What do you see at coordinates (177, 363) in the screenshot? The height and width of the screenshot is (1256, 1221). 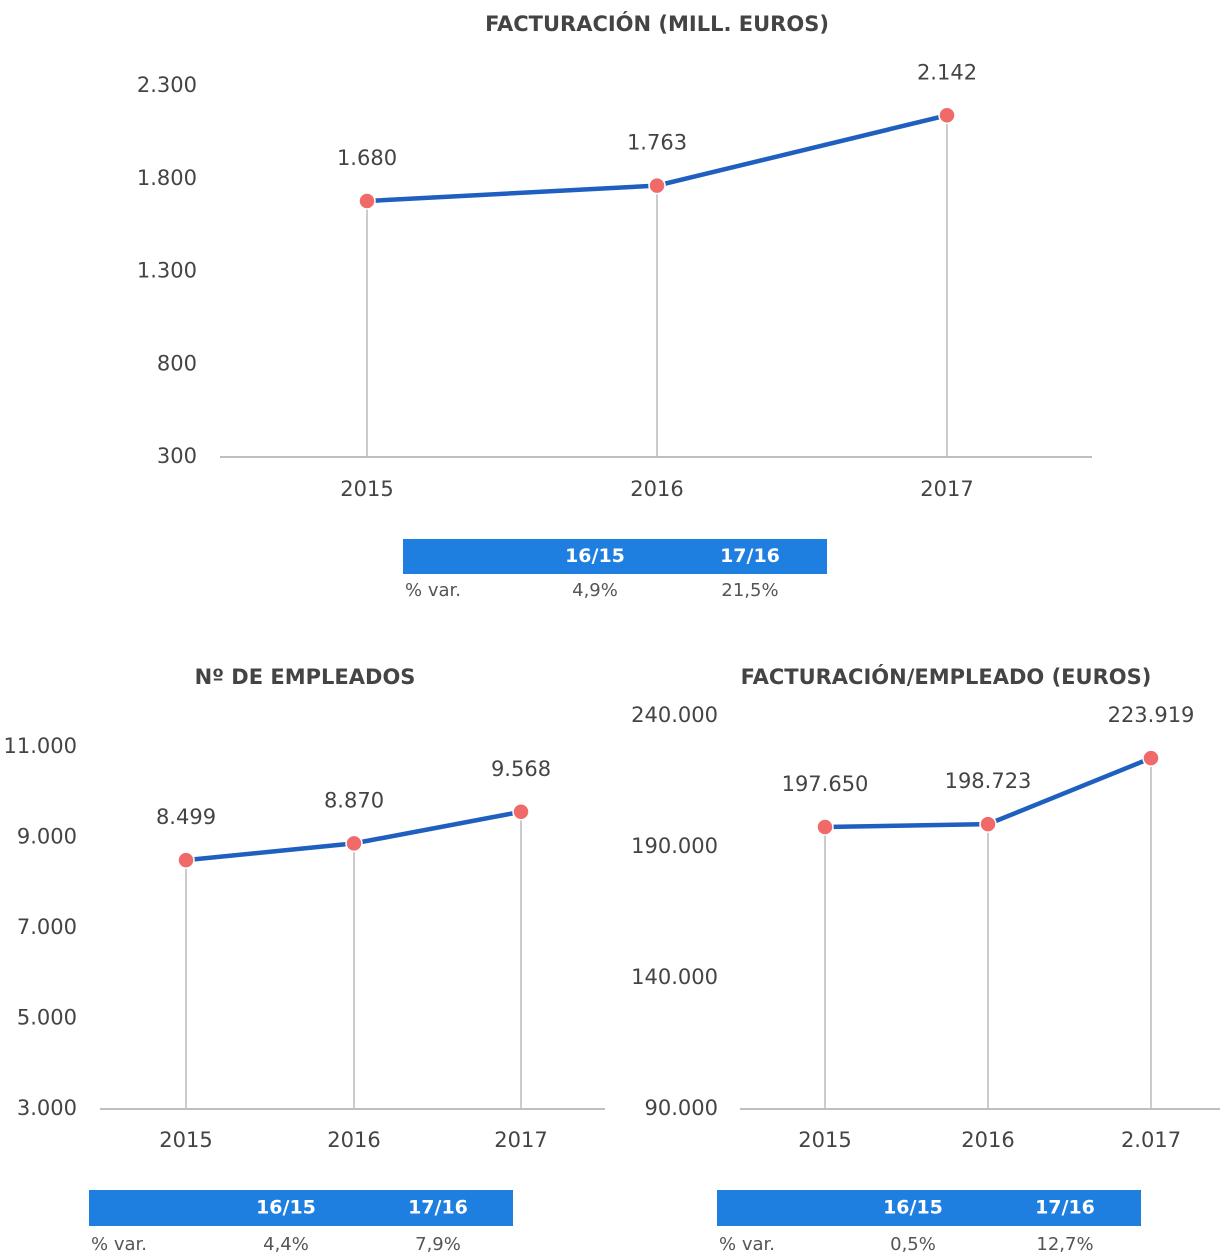 I see `y-tick-label: 800` at bounding box center [177, 363].